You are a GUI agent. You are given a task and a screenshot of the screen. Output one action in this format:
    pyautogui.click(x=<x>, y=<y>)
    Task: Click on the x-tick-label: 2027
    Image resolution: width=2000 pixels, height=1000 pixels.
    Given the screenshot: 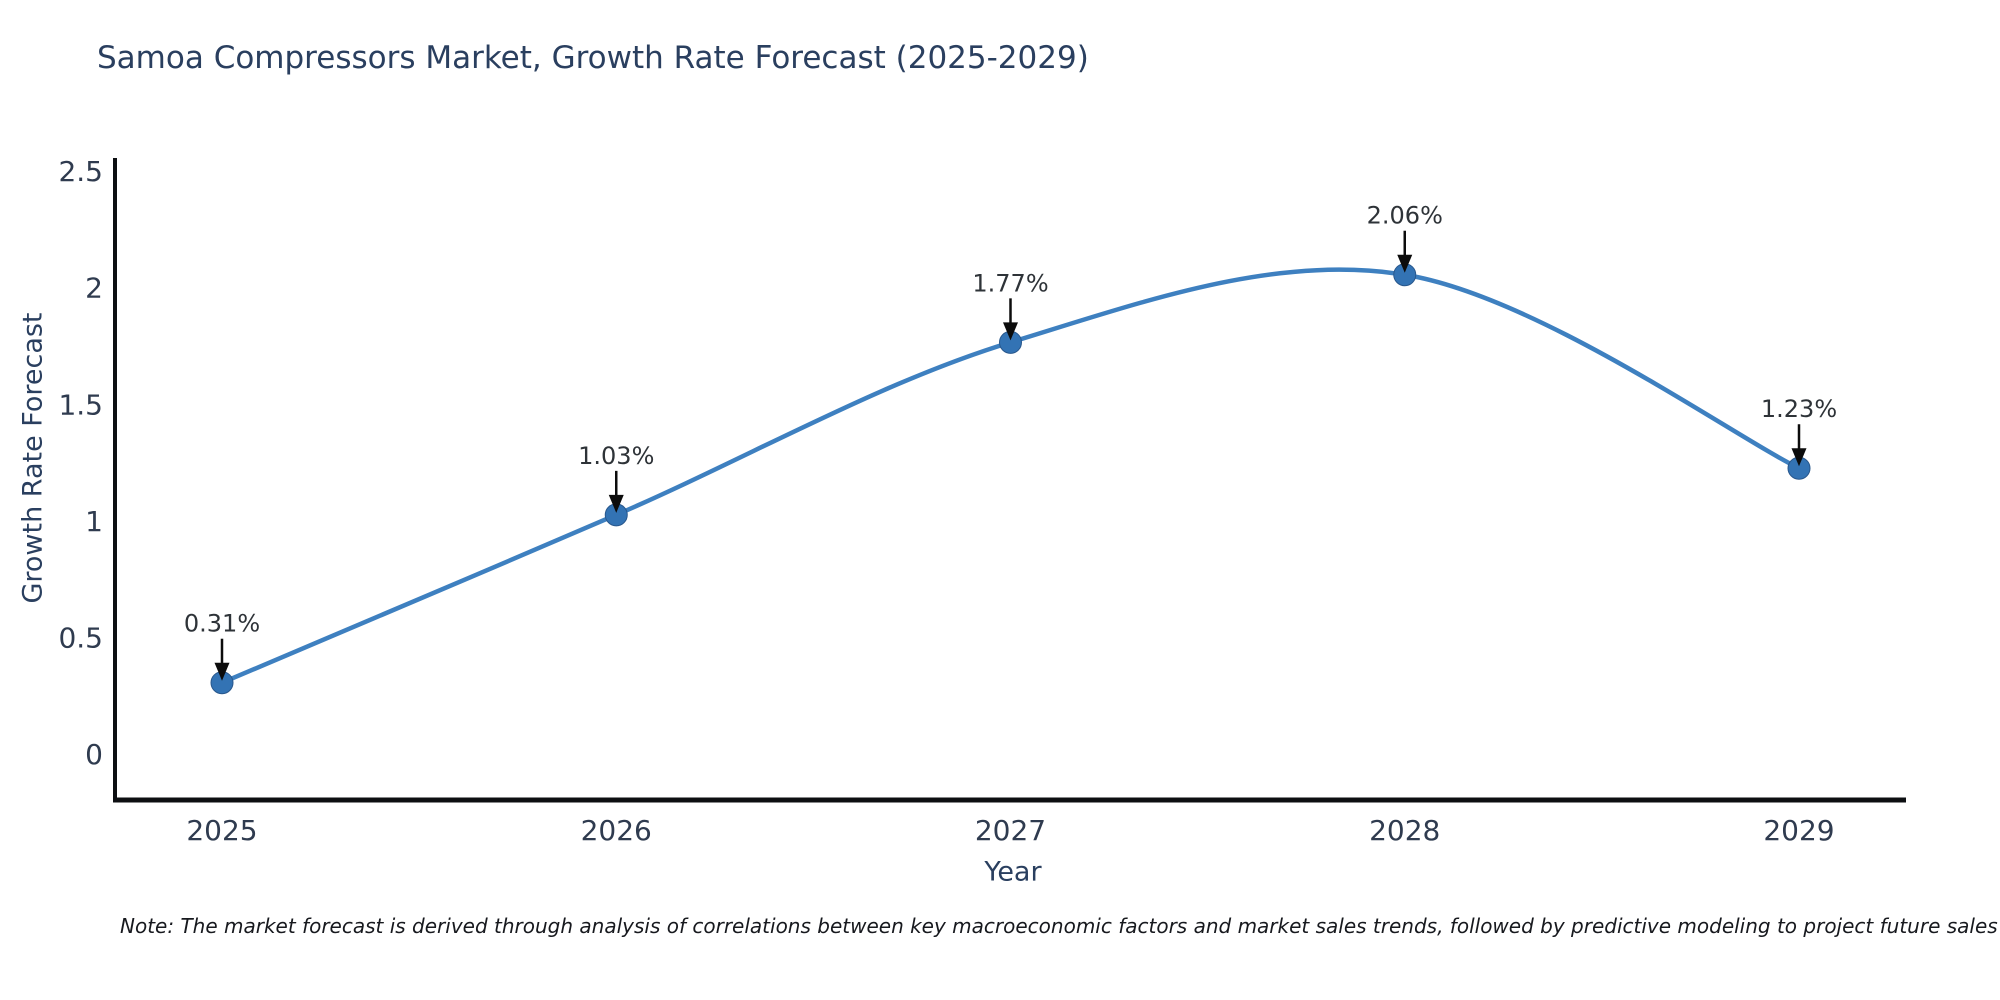 What is the action you would take?
    pyautogui.click(x=1010, y=830)
    